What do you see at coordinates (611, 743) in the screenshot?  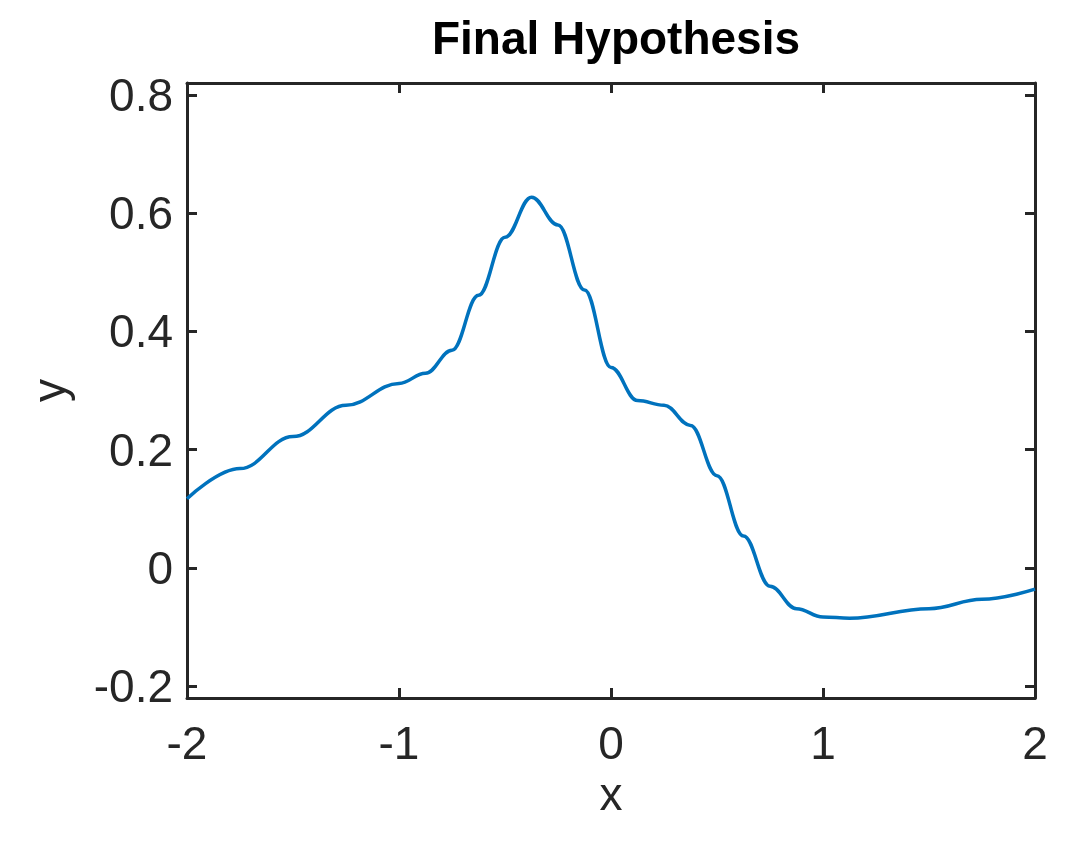 I see `x-tick-label: 0` at bounding box center [611, 743].